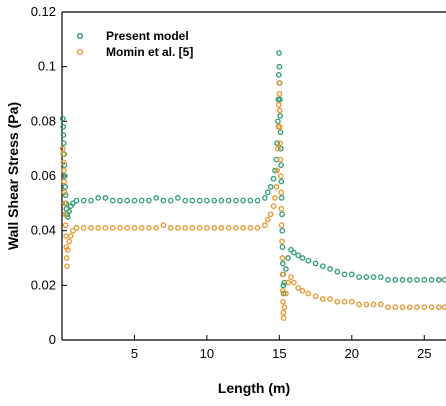 This screenshot has height=406, width=446. What do you see at coordinates (80, 52) in the screenshot?
I see `legend-marker-momin` at bounding box center [80, 52].